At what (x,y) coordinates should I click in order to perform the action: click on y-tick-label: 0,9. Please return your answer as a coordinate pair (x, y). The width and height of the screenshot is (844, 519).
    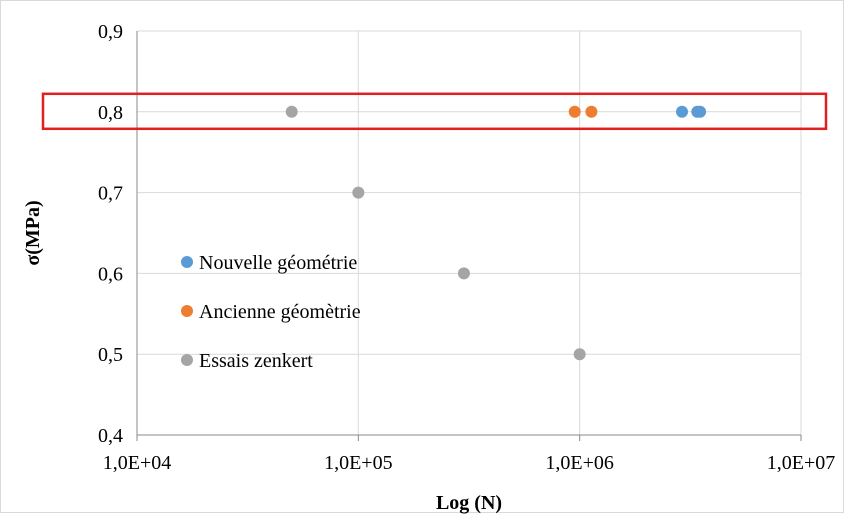
    Looking at the image, I should click on (110, 32).